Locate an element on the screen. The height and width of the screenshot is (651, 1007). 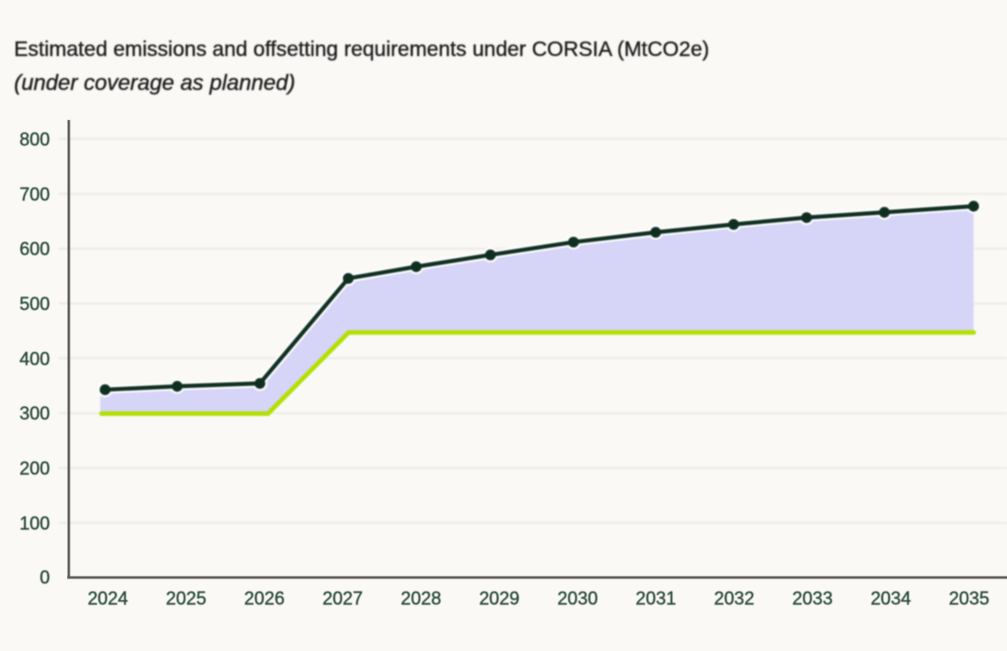
svg-text: 2026 is located at coordinates (264, 599).